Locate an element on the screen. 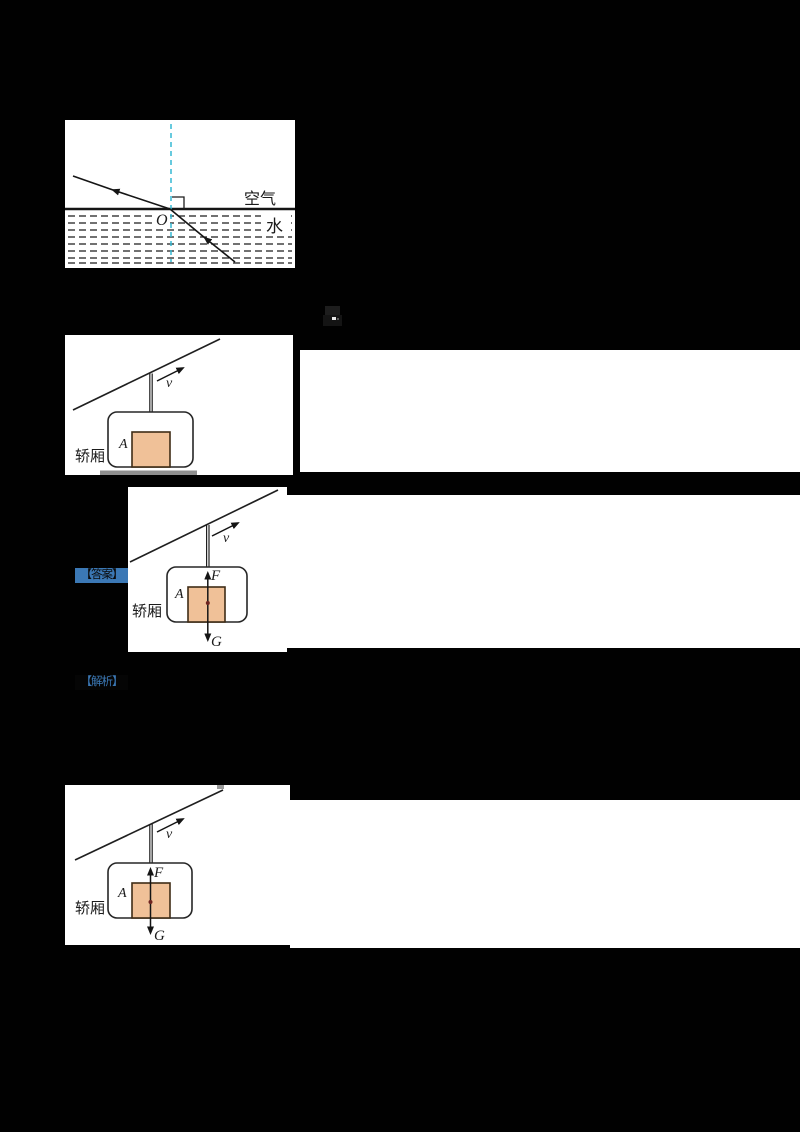  refracted-ray is located at coordinates (121, 192).